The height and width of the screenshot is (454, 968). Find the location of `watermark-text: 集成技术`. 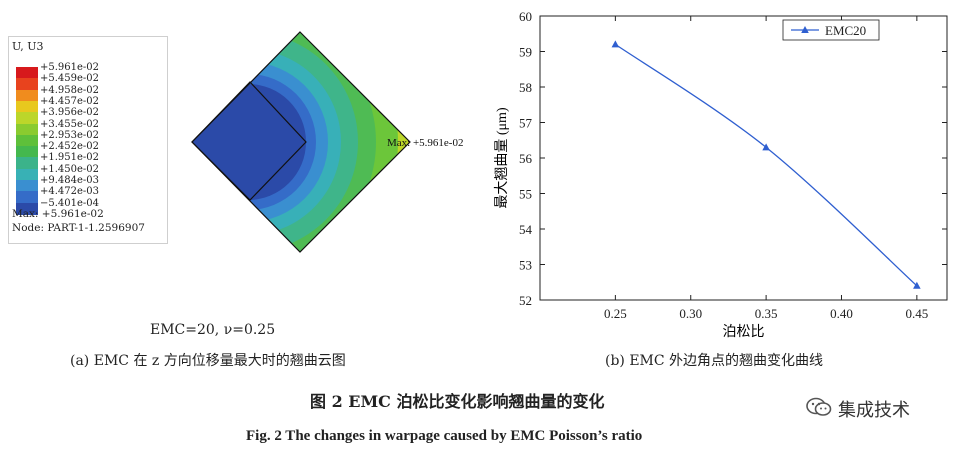

watermark-text: 集成技术 is located at coordinates (874, 410).